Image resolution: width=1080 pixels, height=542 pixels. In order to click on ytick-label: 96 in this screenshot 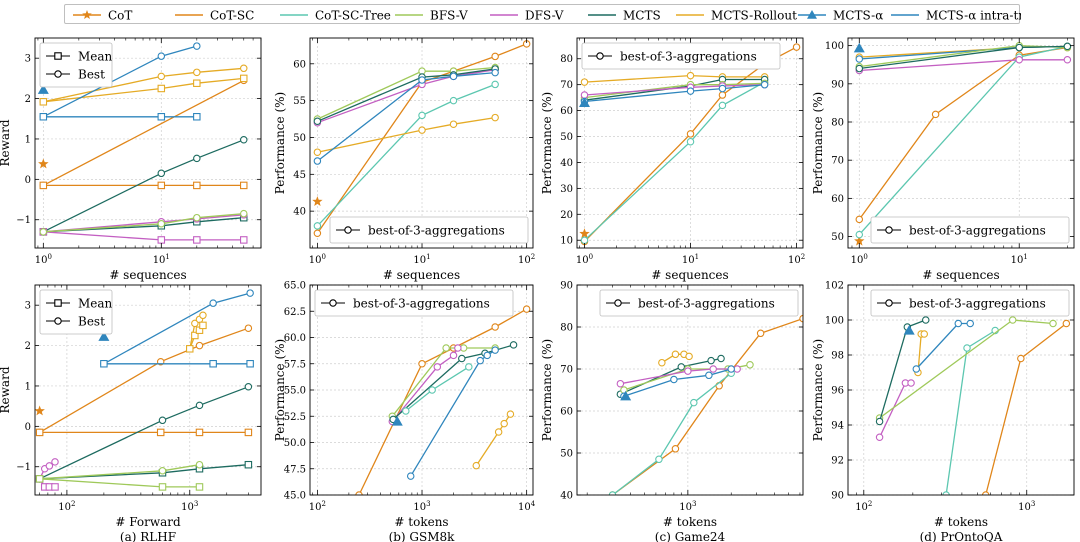, I will do `click(837, 391)`.